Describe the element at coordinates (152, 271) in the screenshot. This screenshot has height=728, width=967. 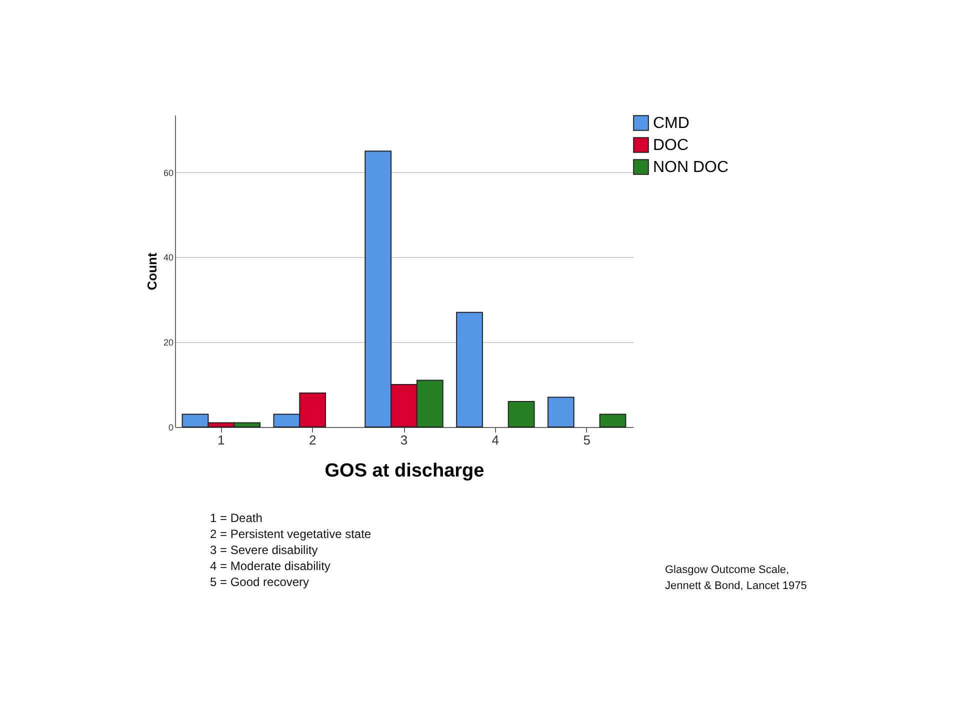
I see `y-axis-title: Count` at that location.